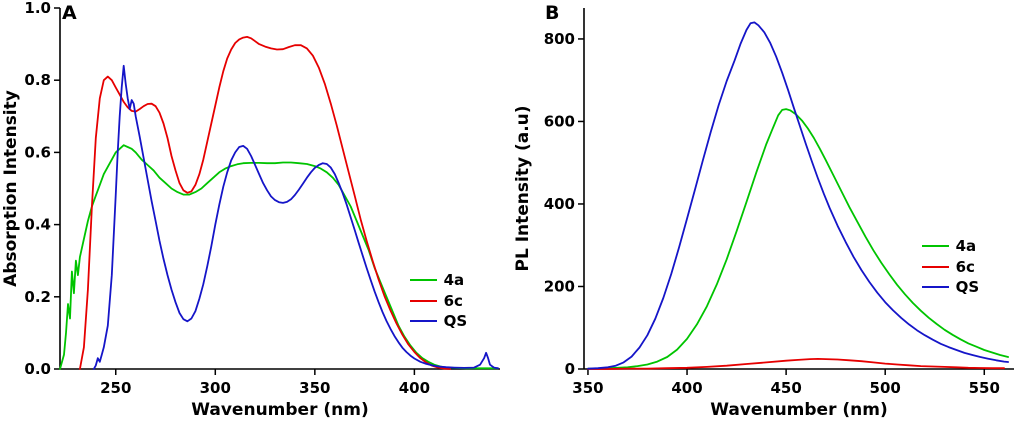 This screenshot has height=425, width=1024. I want to click on panel-b-label: B, so click(552, 13).